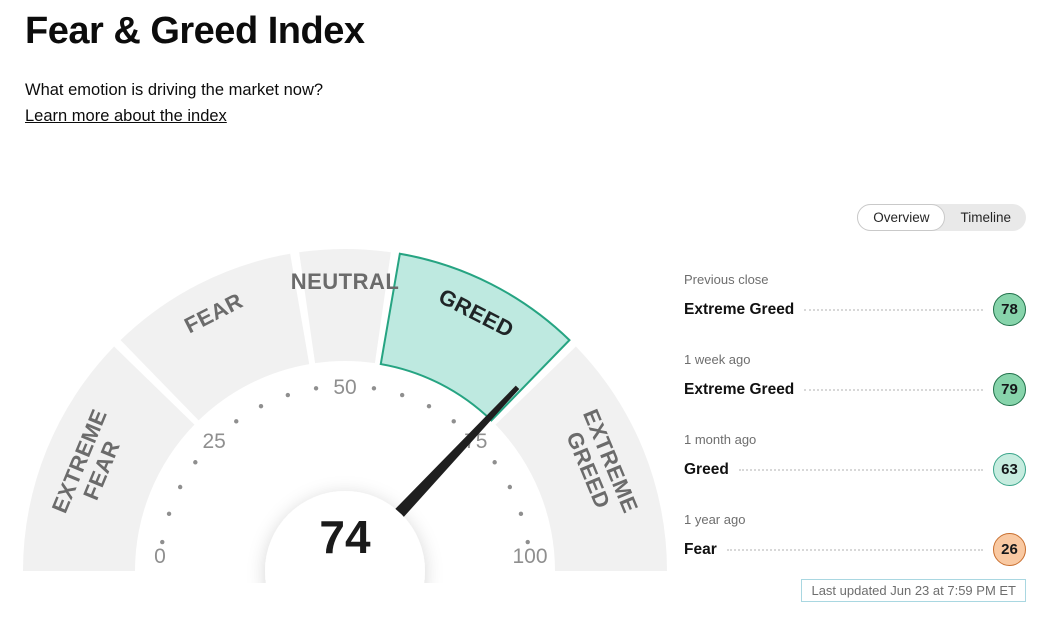 The height and width of the screenshot is (617, 1048). What do you see at coordinates (717, 359) in the screenshot?
I see `history-period: 1 week ago` at bounding box center [717, 359].